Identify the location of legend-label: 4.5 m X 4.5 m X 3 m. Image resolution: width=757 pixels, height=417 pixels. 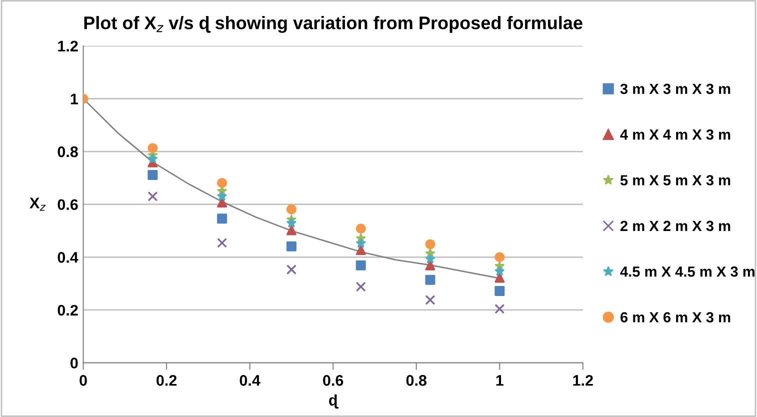
(687, 271).